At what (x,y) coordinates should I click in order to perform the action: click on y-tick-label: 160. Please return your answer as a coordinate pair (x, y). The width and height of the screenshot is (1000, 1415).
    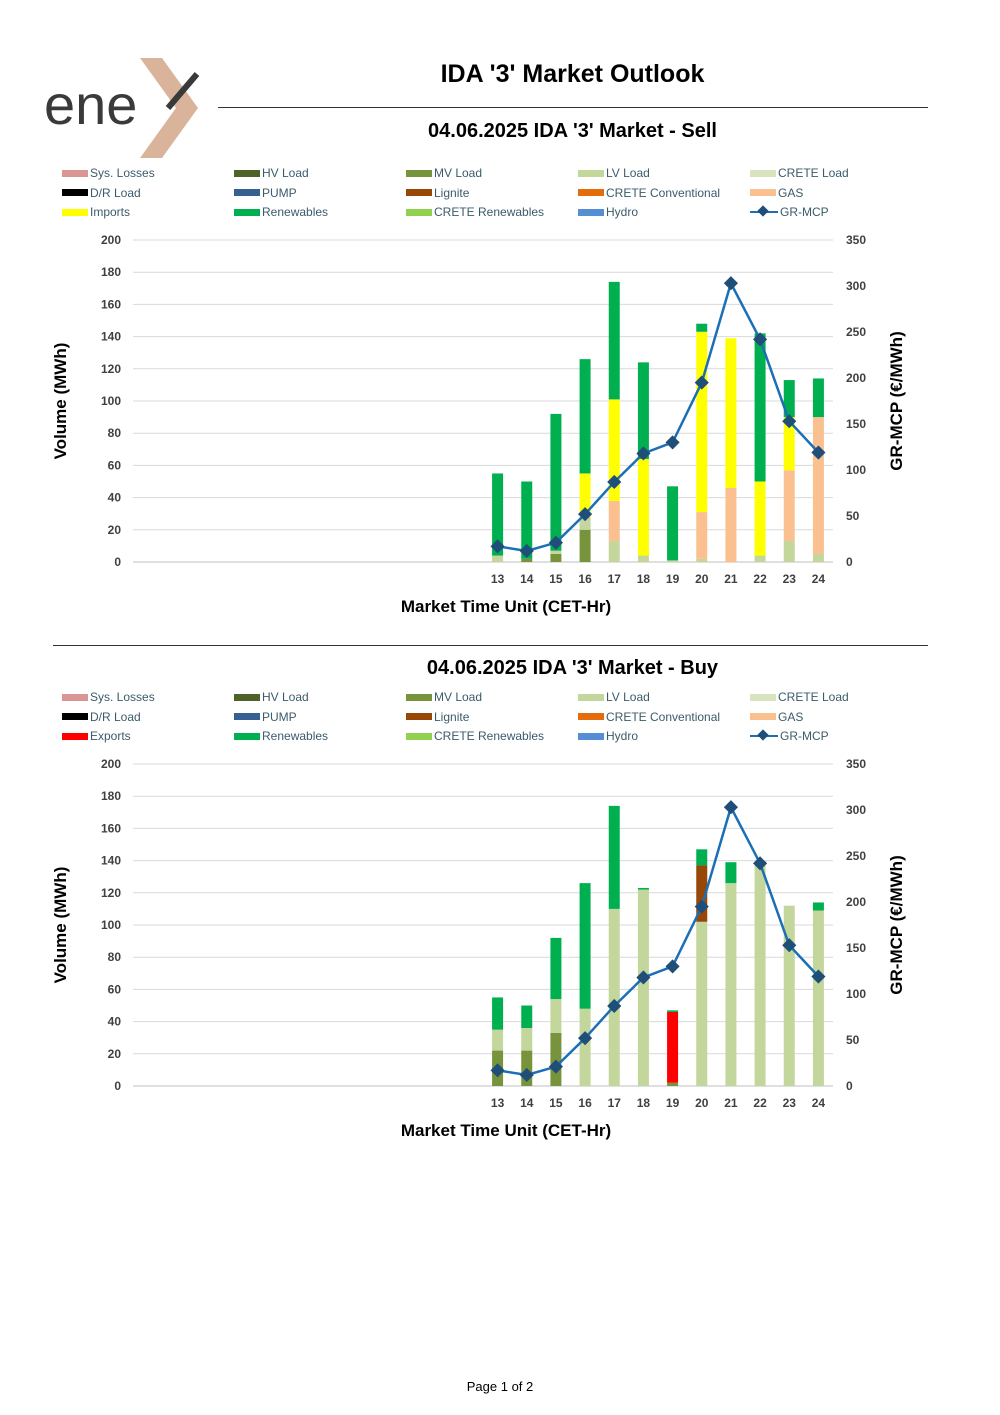
    Looking at the image, I should click on (111, 304).